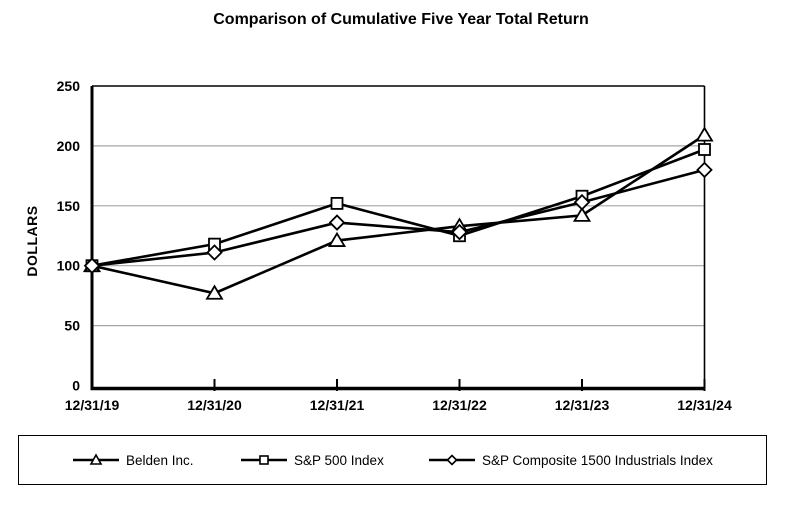 This screenshot has height=508, width=802. What do you see at coordinates (214, 405) in the screenshot?
I see `x-tick-label: 12/31/20` at bounding box center [214, 405].